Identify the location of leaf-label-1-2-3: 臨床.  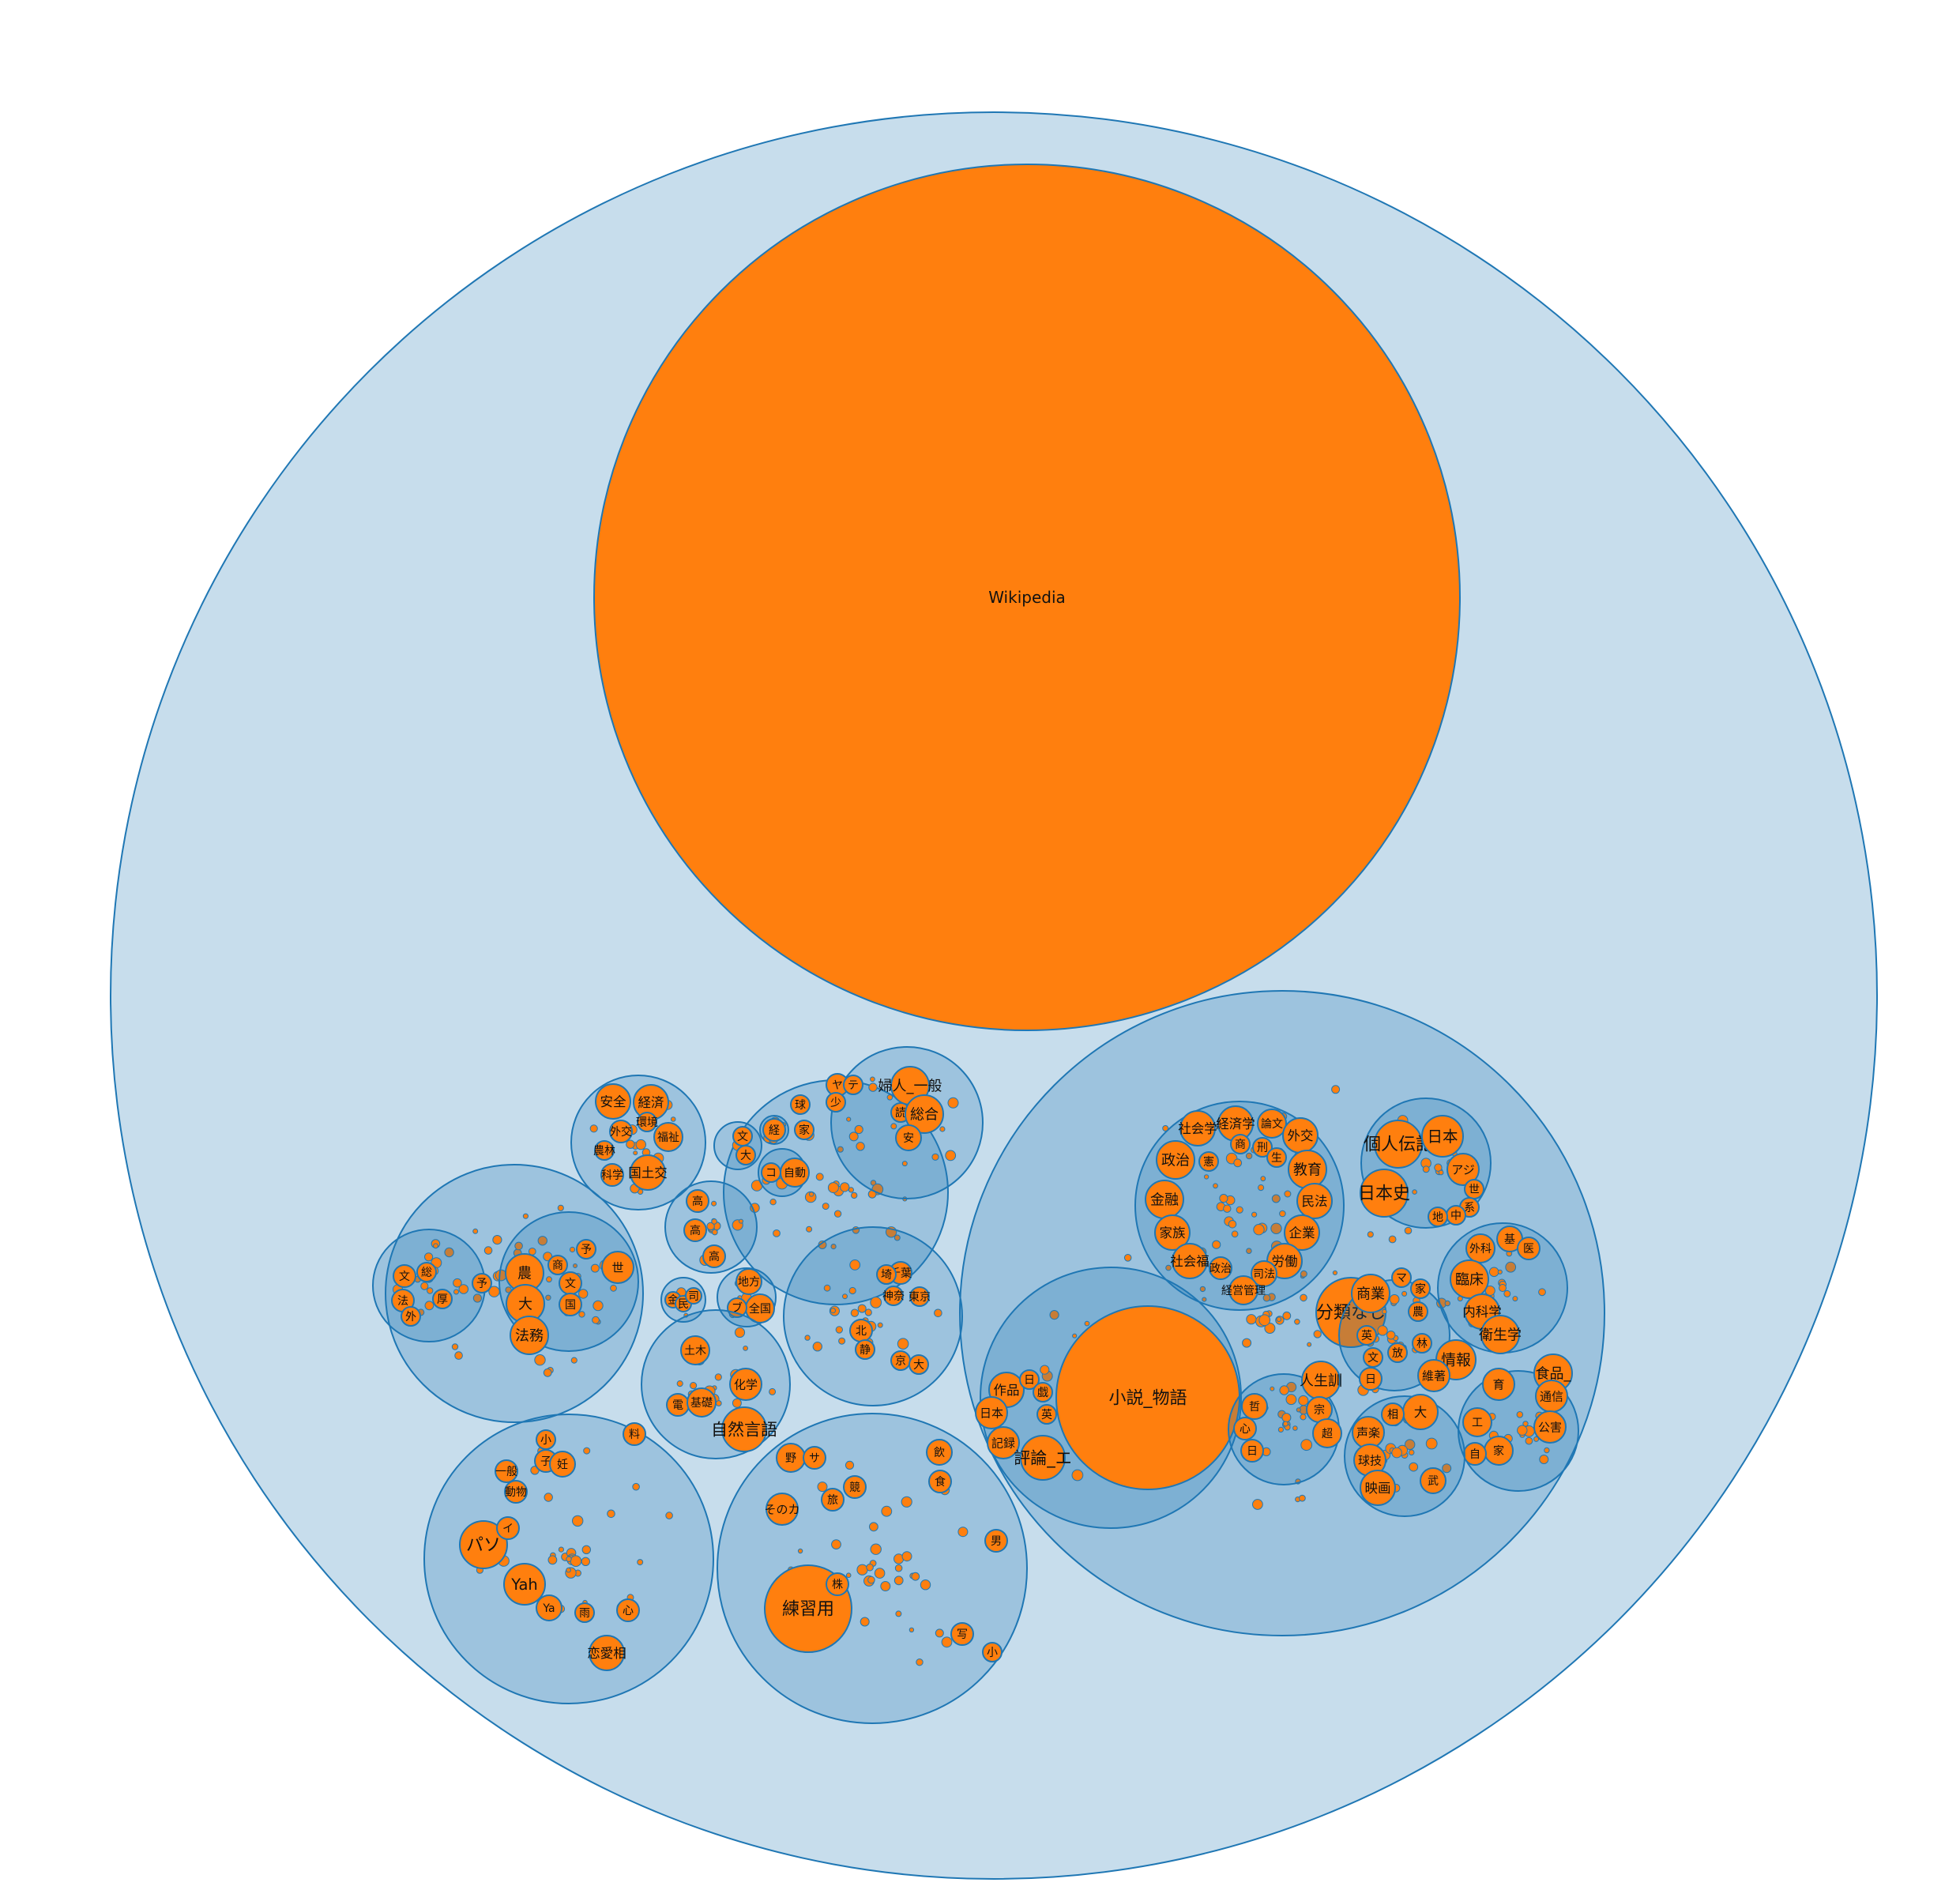
(1469, 1279).